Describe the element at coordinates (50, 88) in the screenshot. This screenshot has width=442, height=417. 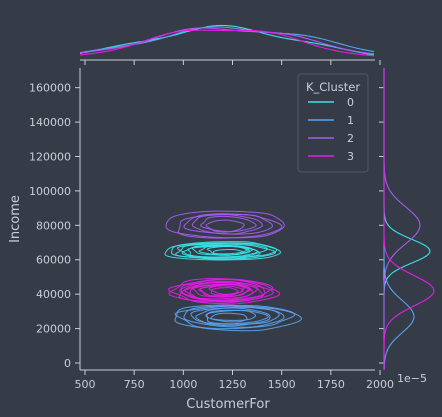
I see `y-tick-label: 160000` at that location.